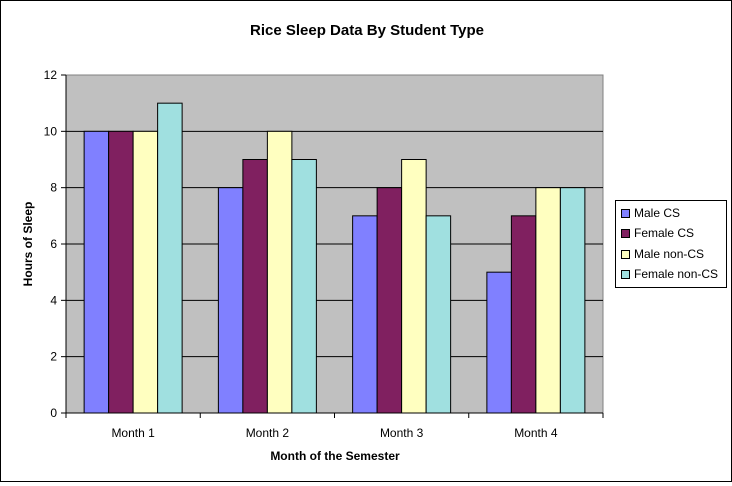  What do you see at coordinates (51, 131) in the screenshot?
I see `y-tick-label: 10` at bounding box center [51, 131].